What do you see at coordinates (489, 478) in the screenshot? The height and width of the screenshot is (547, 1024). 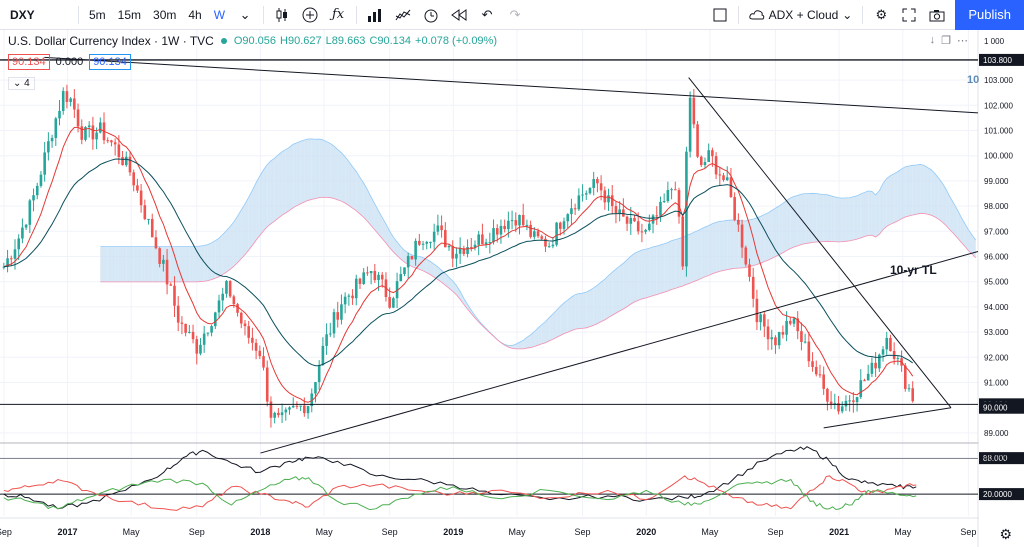 I see `adx-pane` at bounding box center [489, 478].